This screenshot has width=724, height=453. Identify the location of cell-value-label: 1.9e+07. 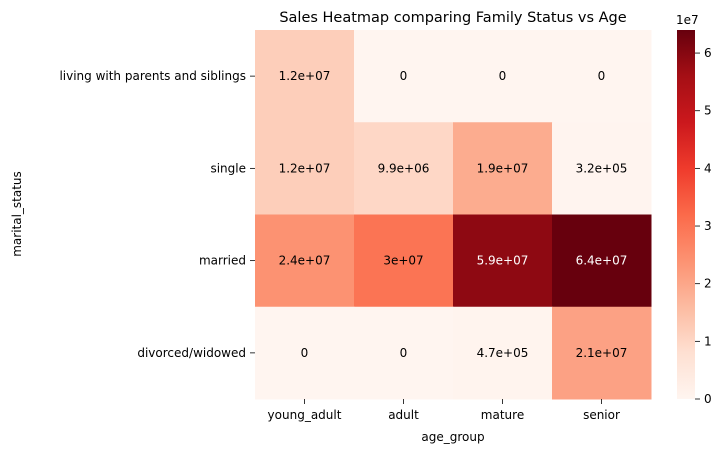
(503, 168).